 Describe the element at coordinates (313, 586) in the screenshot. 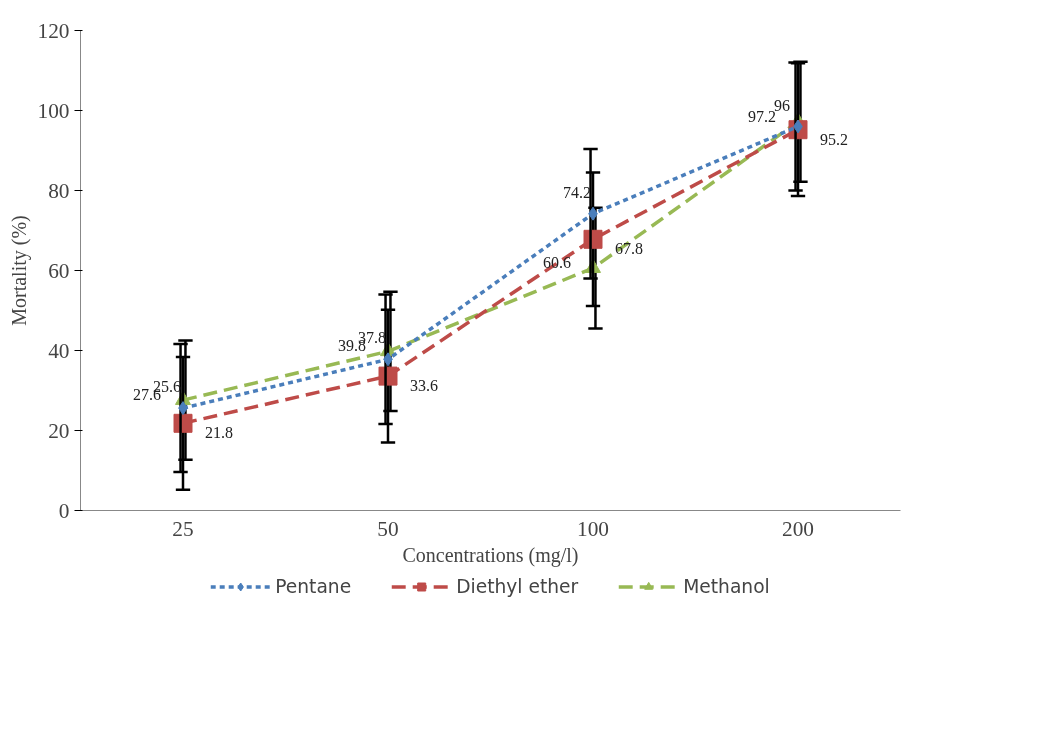

I see `legend-label: Pentane` at that location.